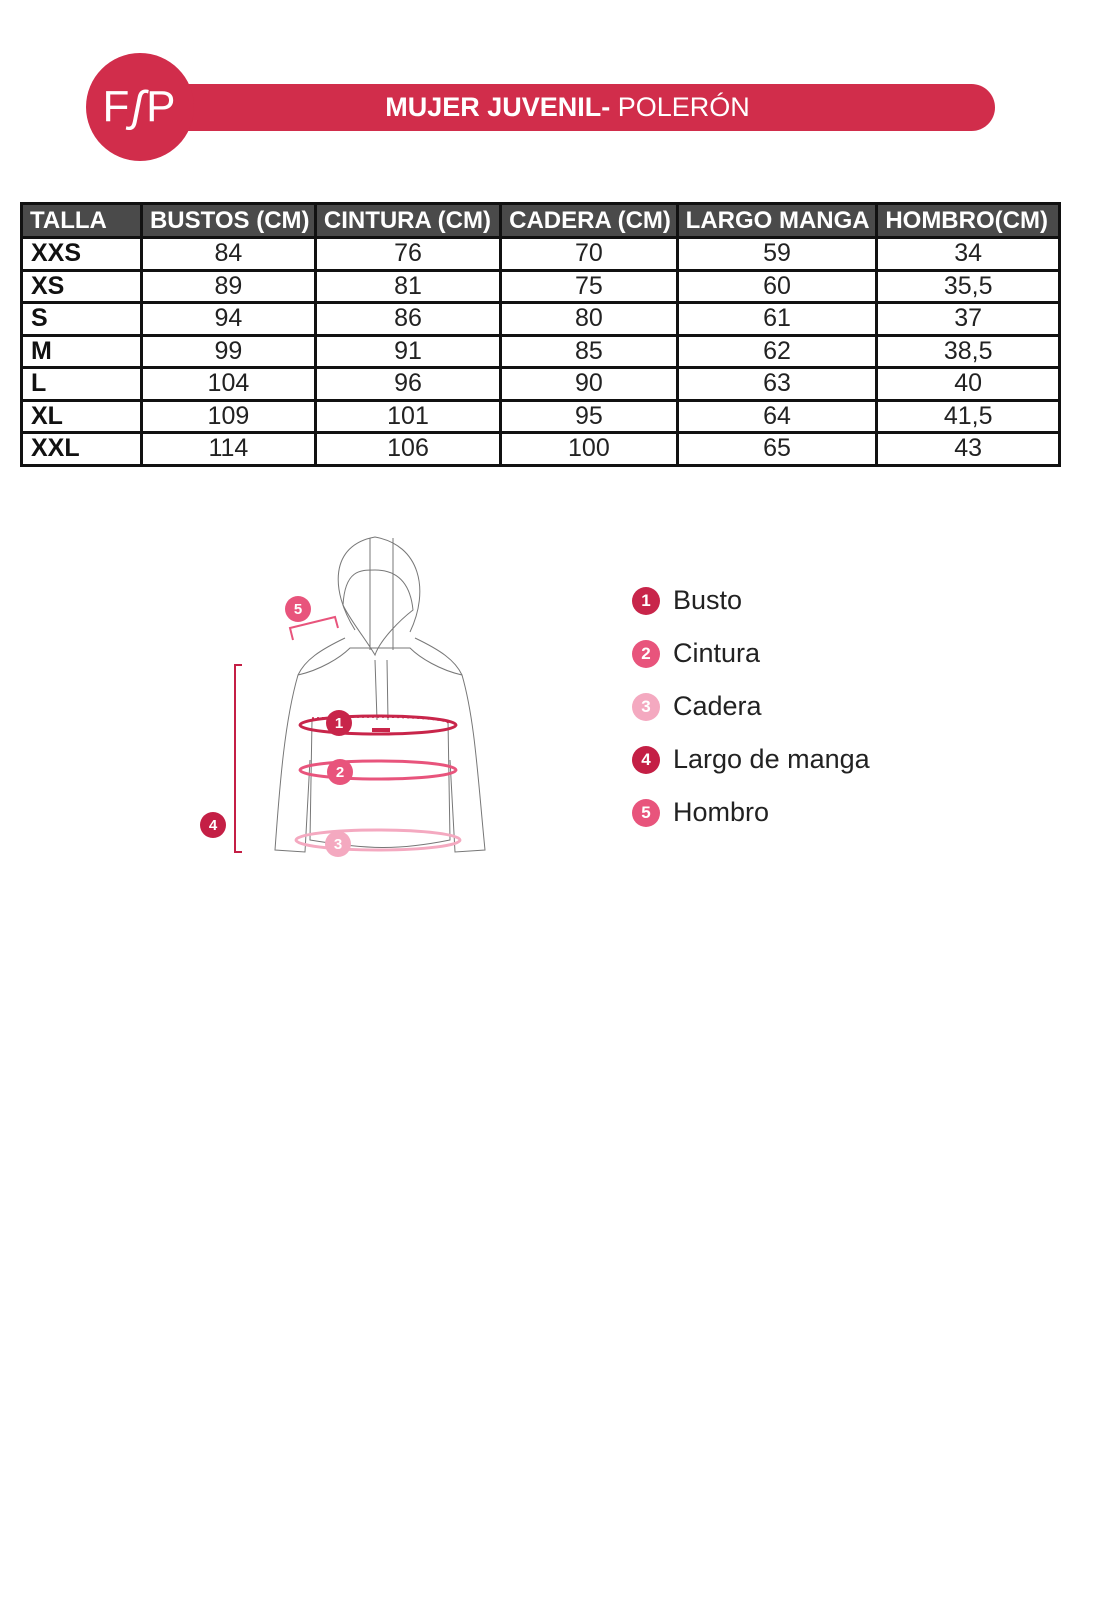  Describe the element at coordinates (589, 416) in the screenshot. I see `measurement-cell: 95` at that location.